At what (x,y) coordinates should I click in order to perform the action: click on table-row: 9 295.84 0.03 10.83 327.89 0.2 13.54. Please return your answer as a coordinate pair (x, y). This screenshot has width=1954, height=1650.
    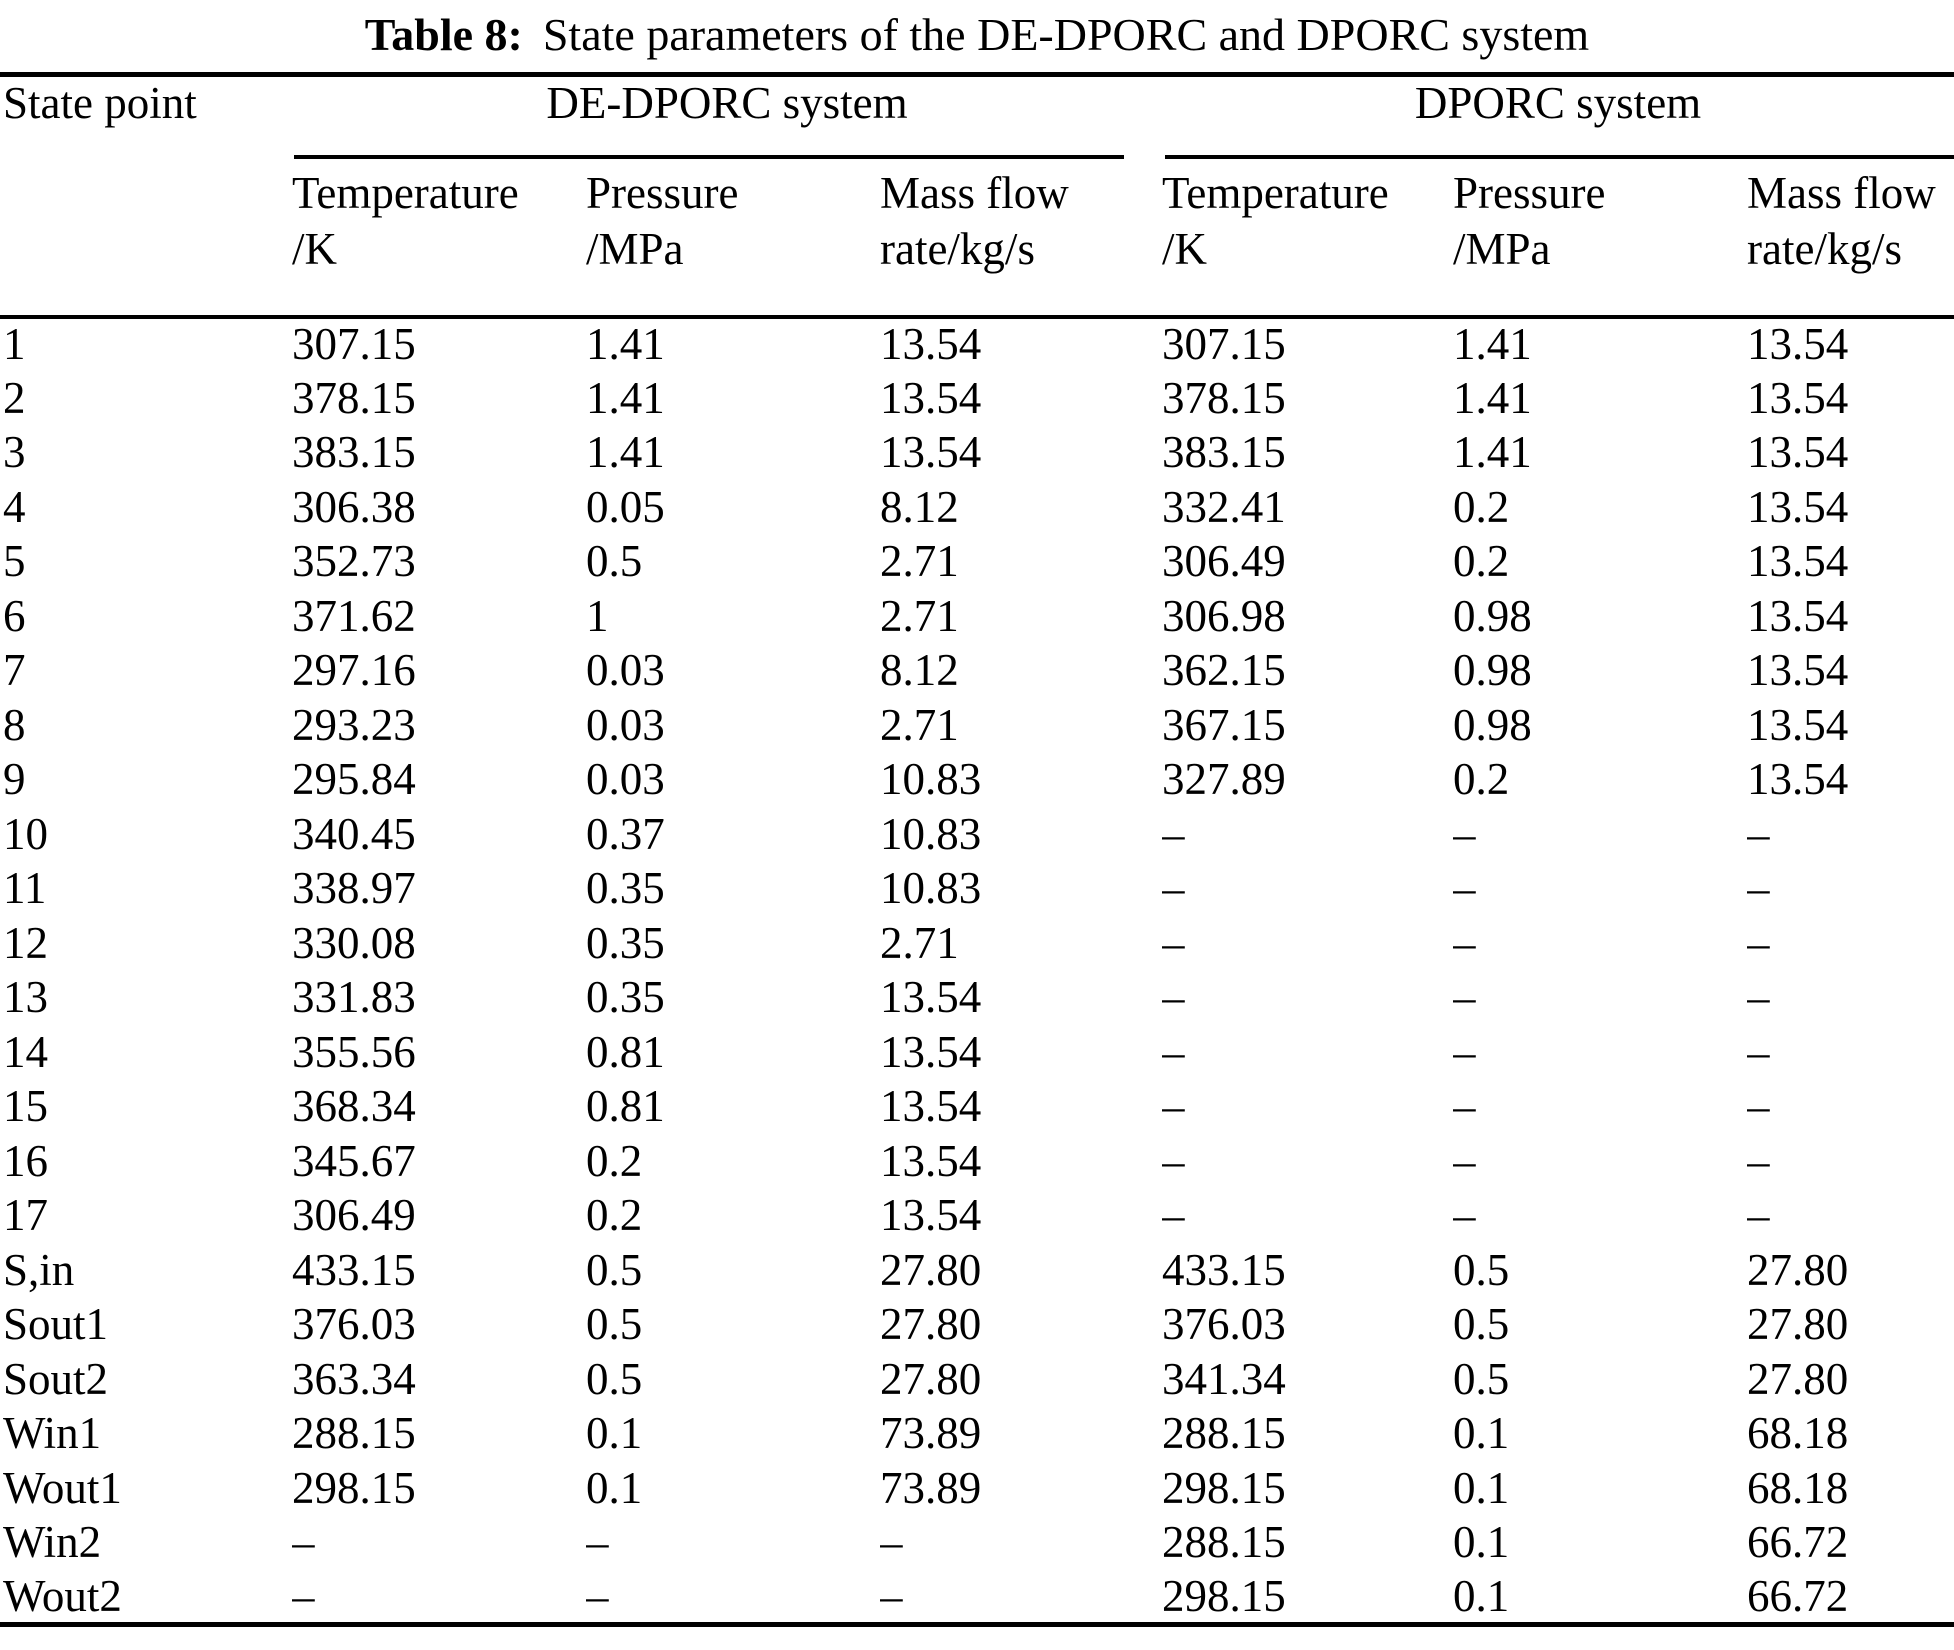
    Looking at the image, I should click on (977, 780).